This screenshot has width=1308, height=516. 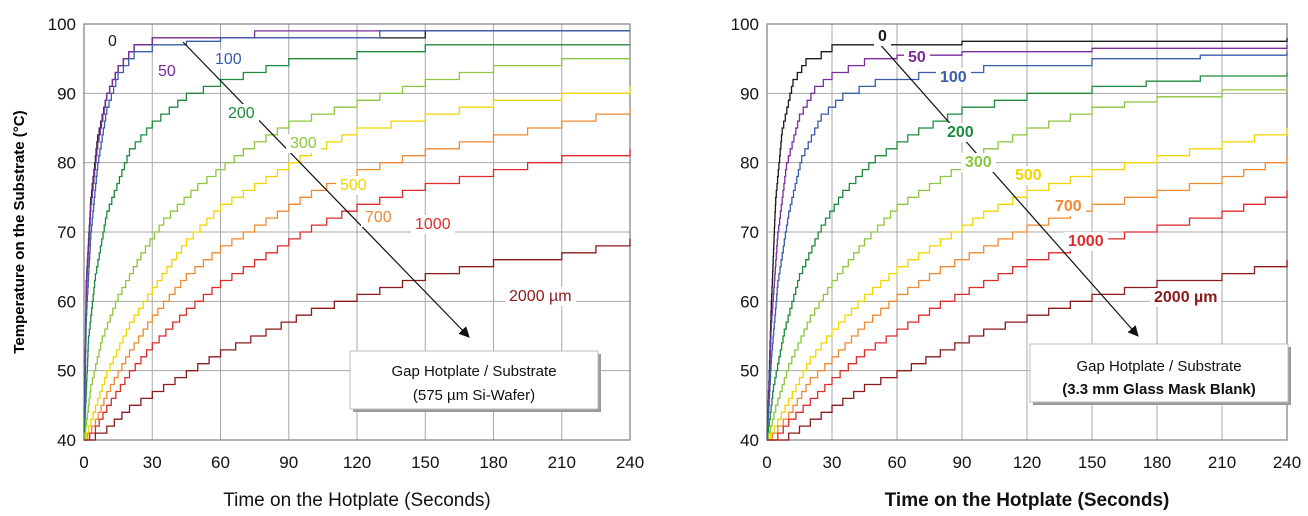 What do you see at coordinates (749, 93) in the screenshot?
I see `y-tick-label: 90` at bounding box center [749, 93].